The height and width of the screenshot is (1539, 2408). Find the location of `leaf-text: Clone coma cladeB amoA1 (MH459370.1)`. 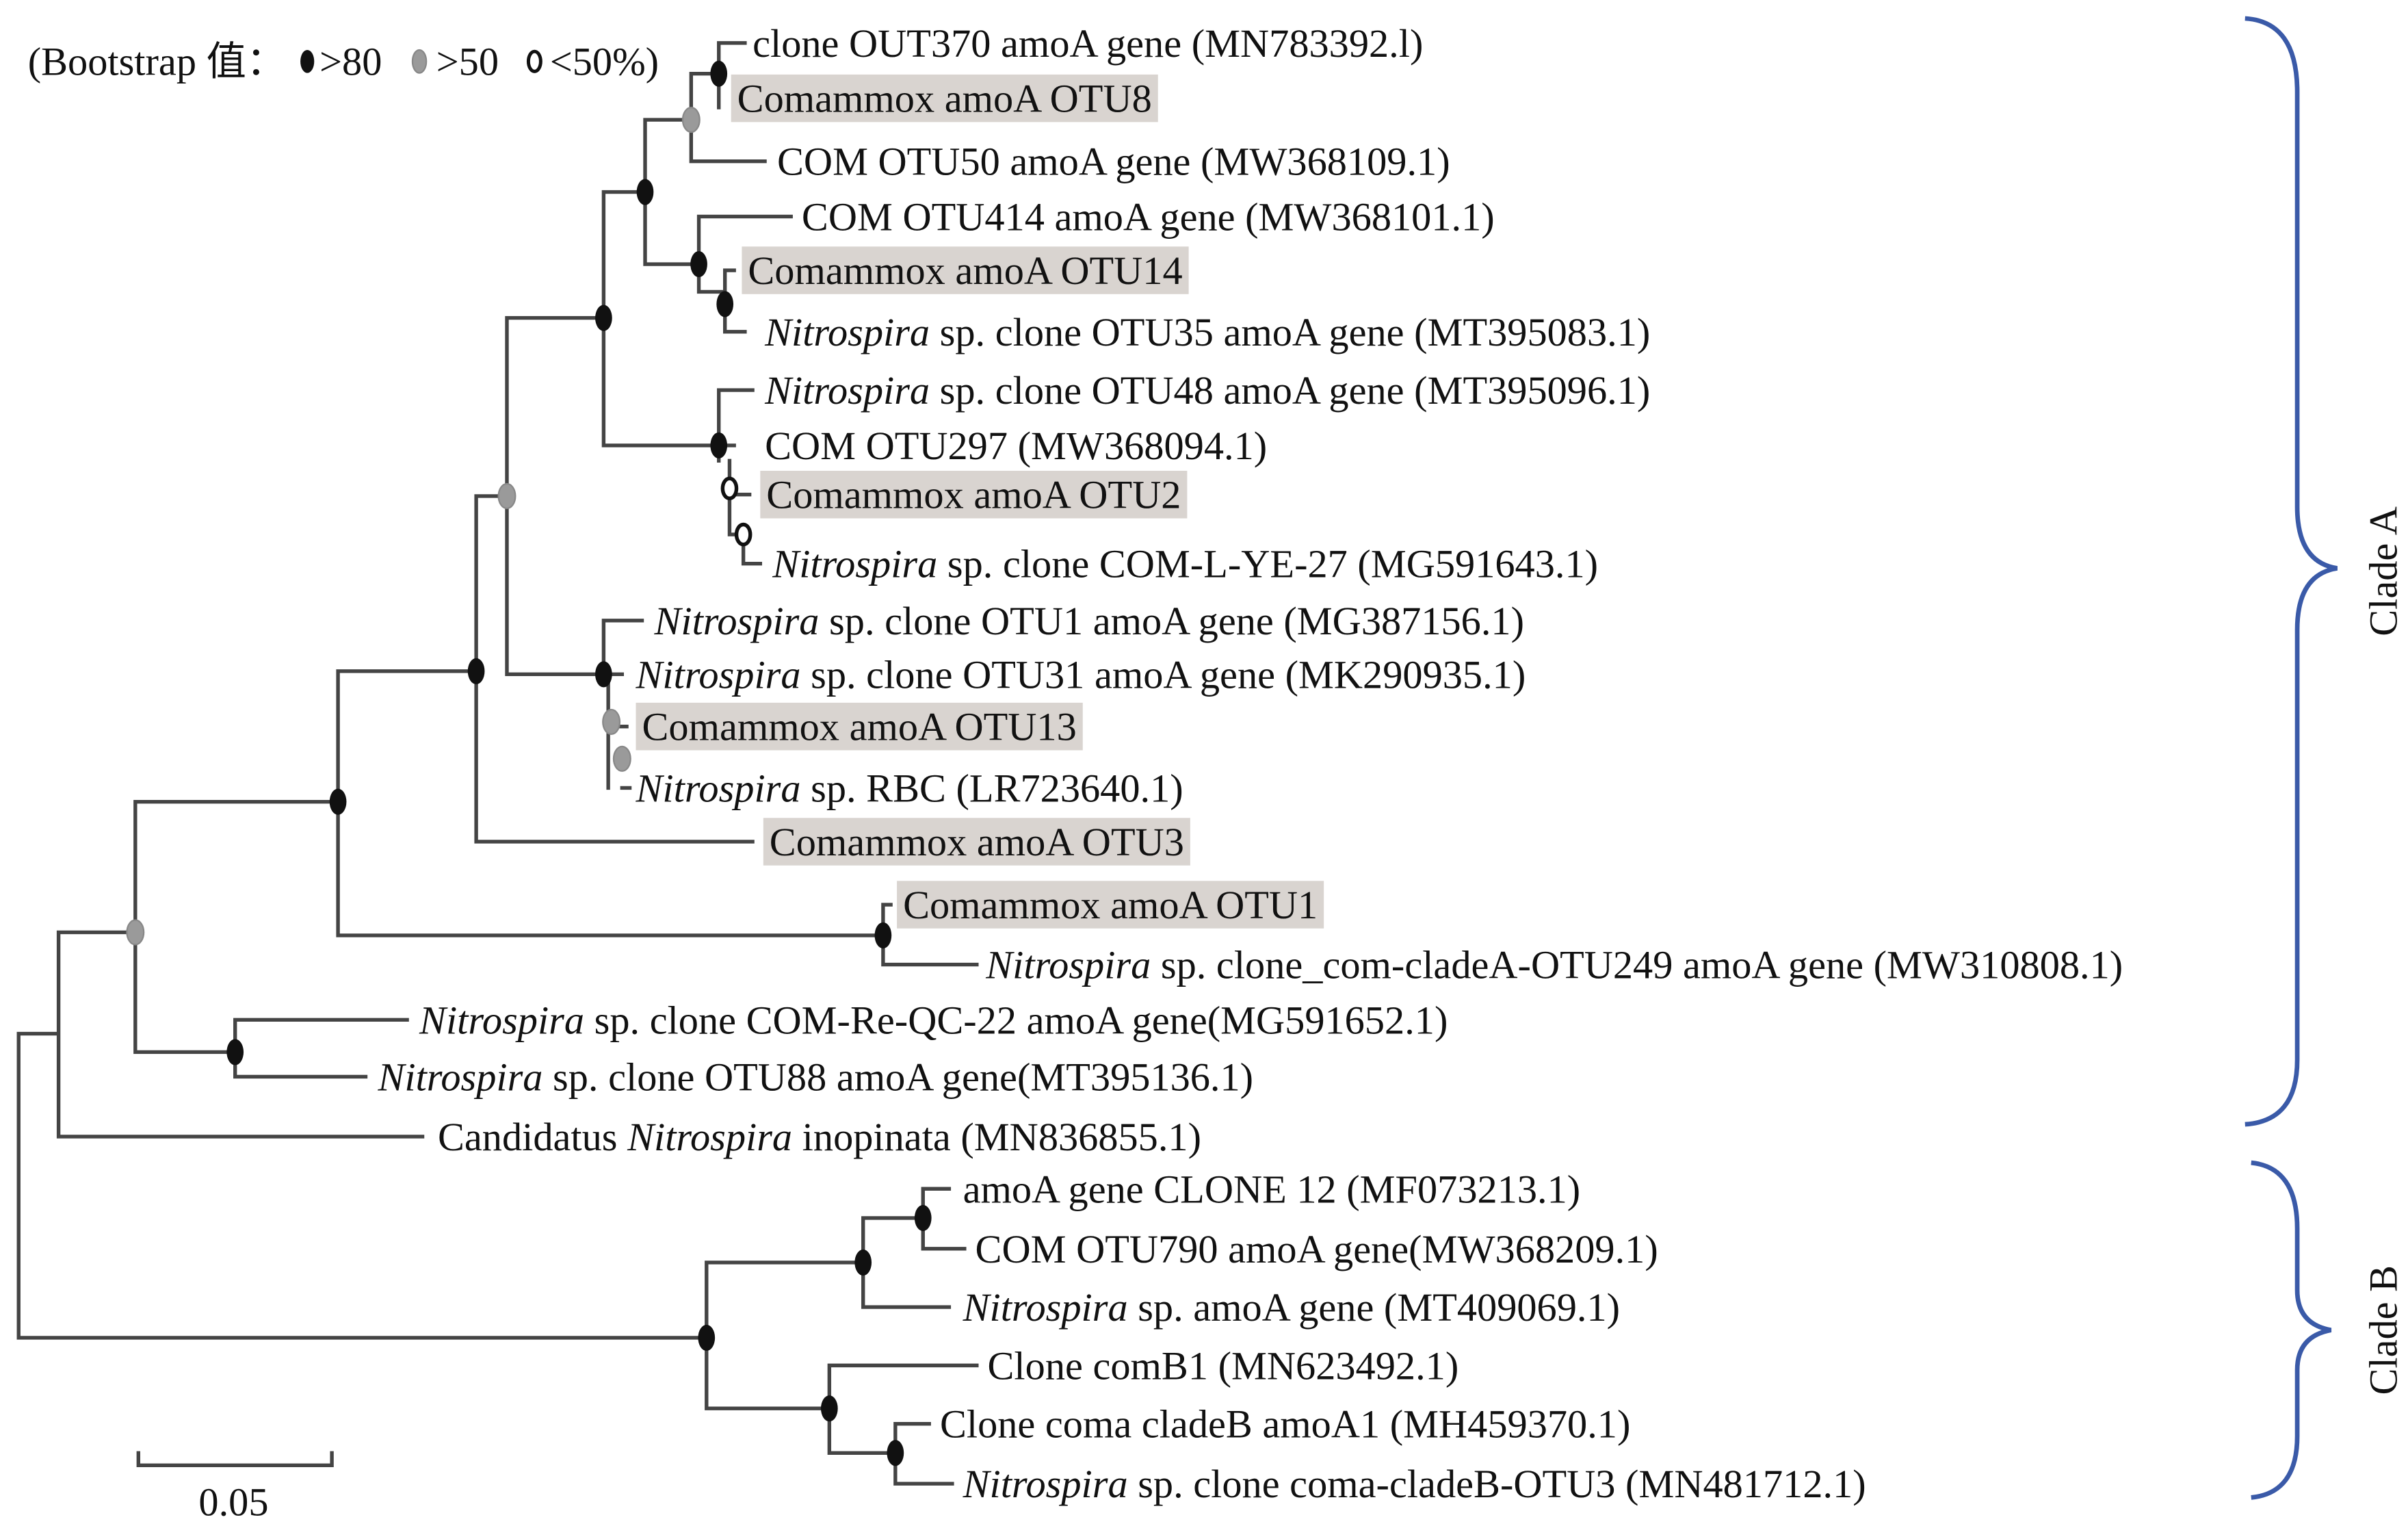

leaf-text: Clone coma cladeB amoA1 (MH459370.1) is located at coordinates (1285, 1423).